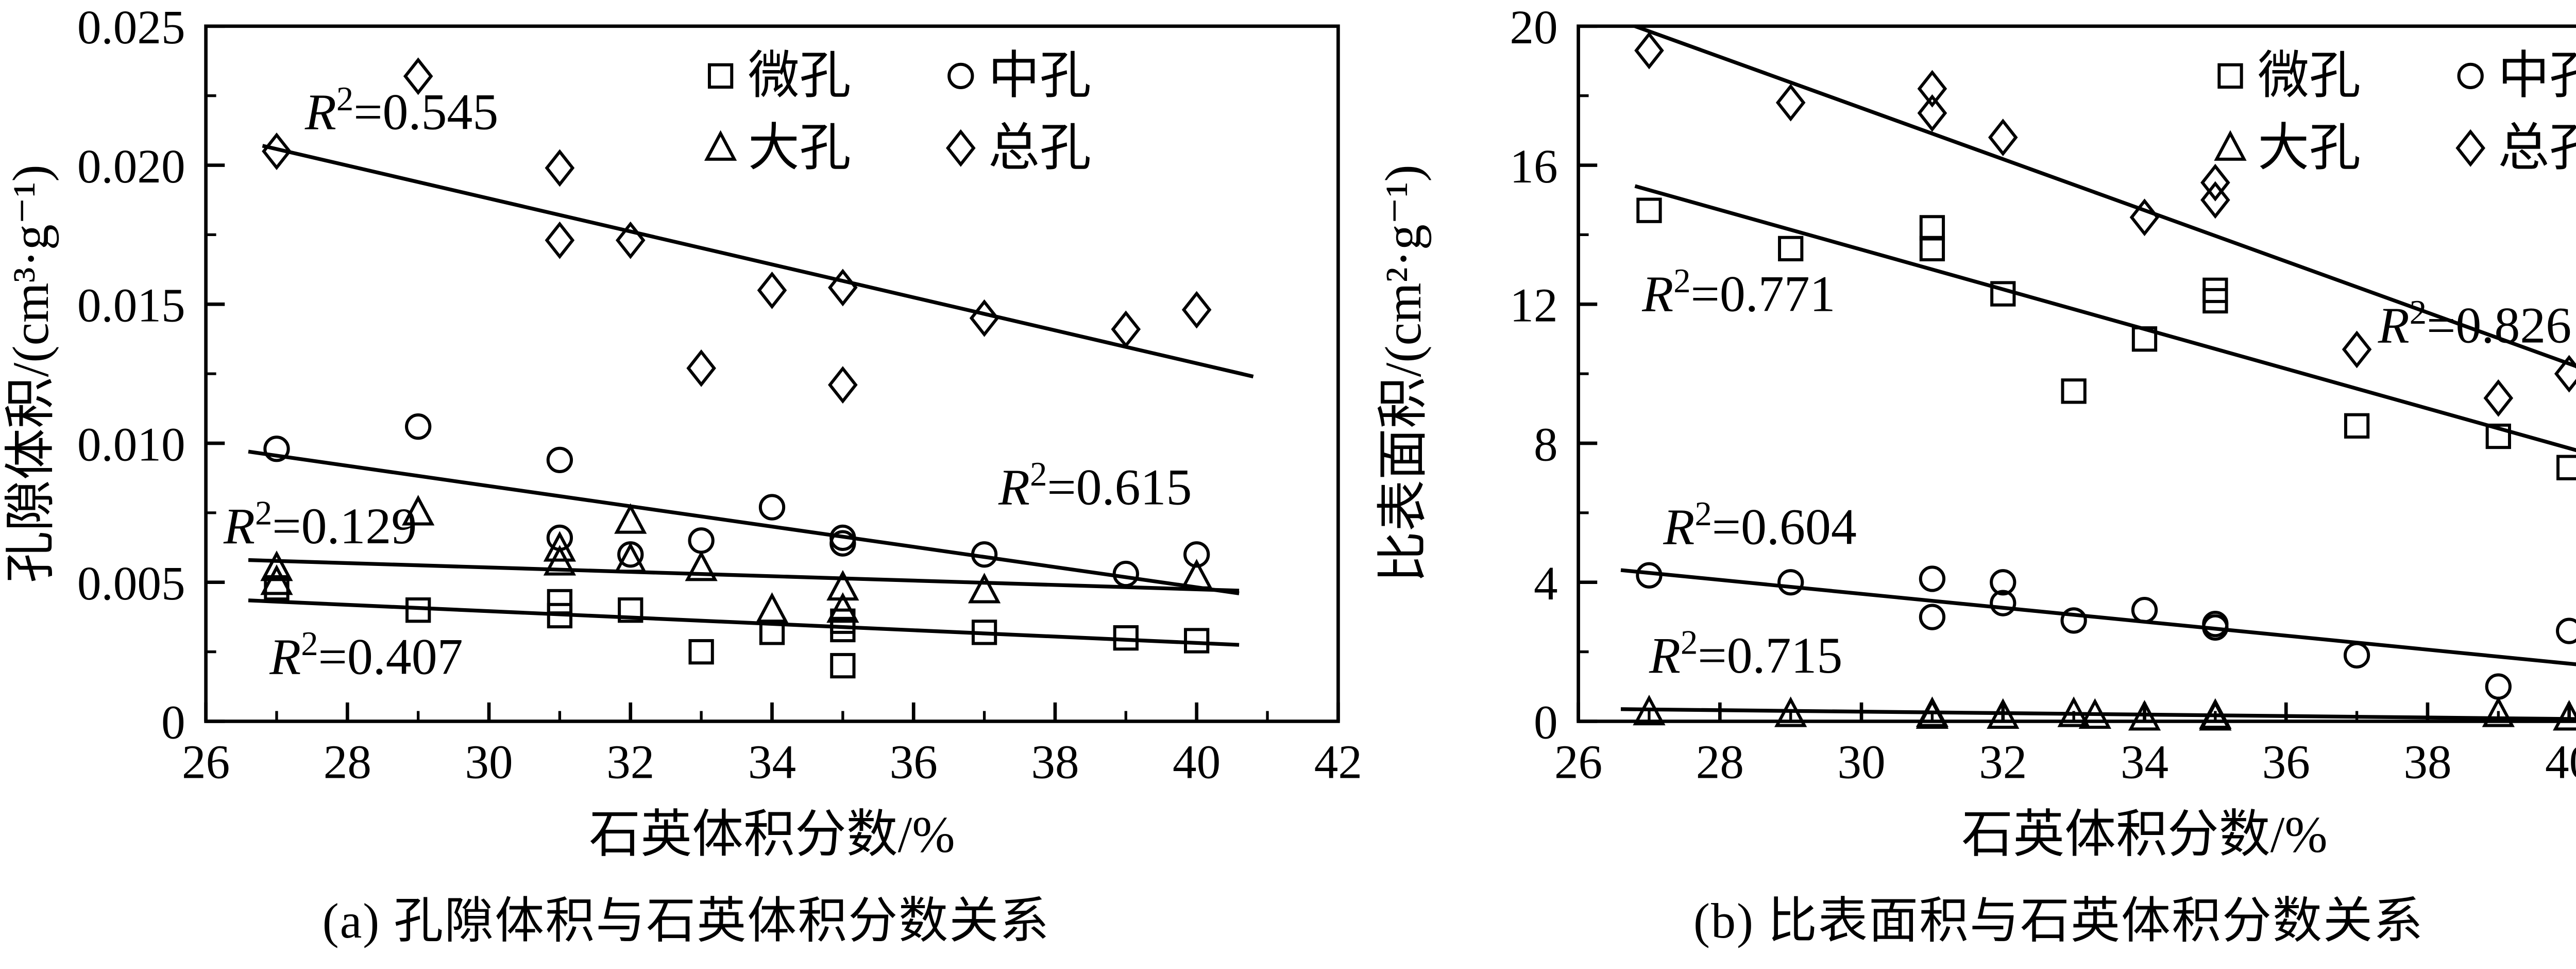 This screenshot has width=2576, height=969. I want to click on x-axis-title: 石英体积分数/%, so click(772, 834).